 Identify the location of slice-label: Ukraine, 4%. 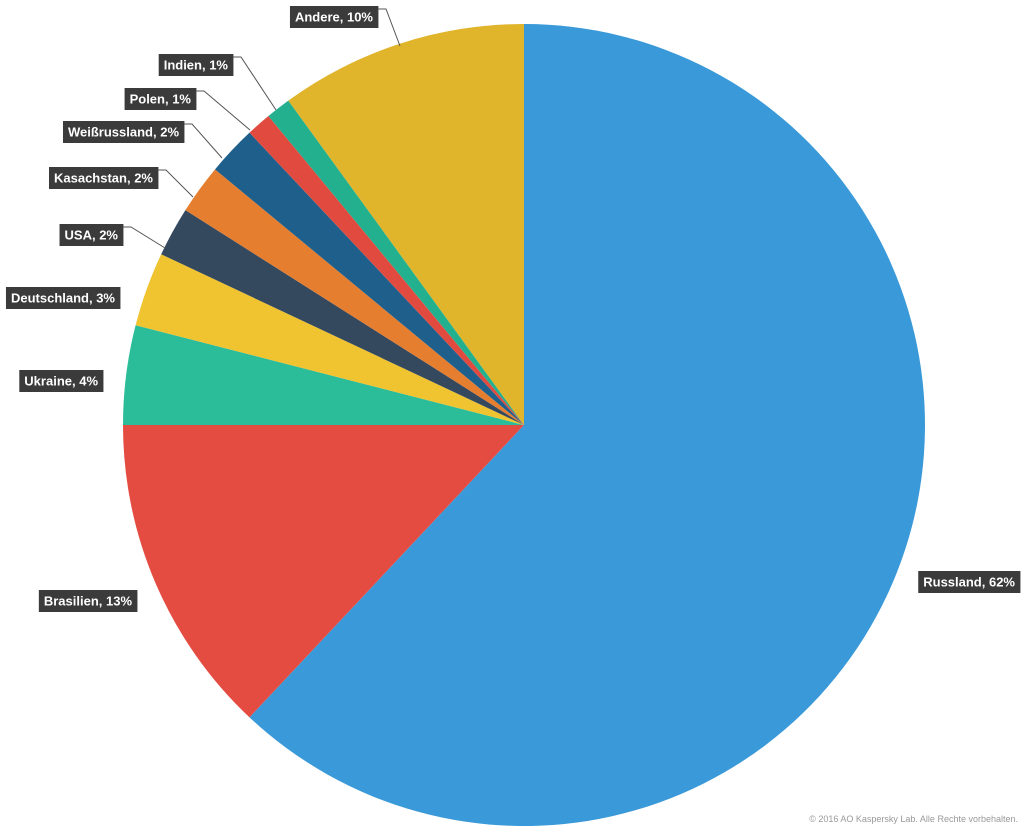
(61, 381).